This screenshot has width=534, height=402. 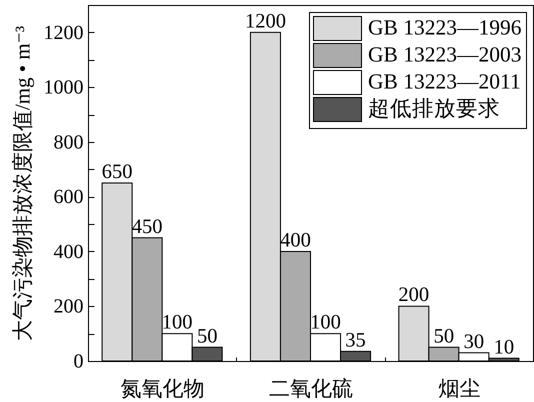 What do you see at coordinates (444, 82) in the screenshot?
I see `legend-label: GB 13223—2011` at bounding box center [444, 82].